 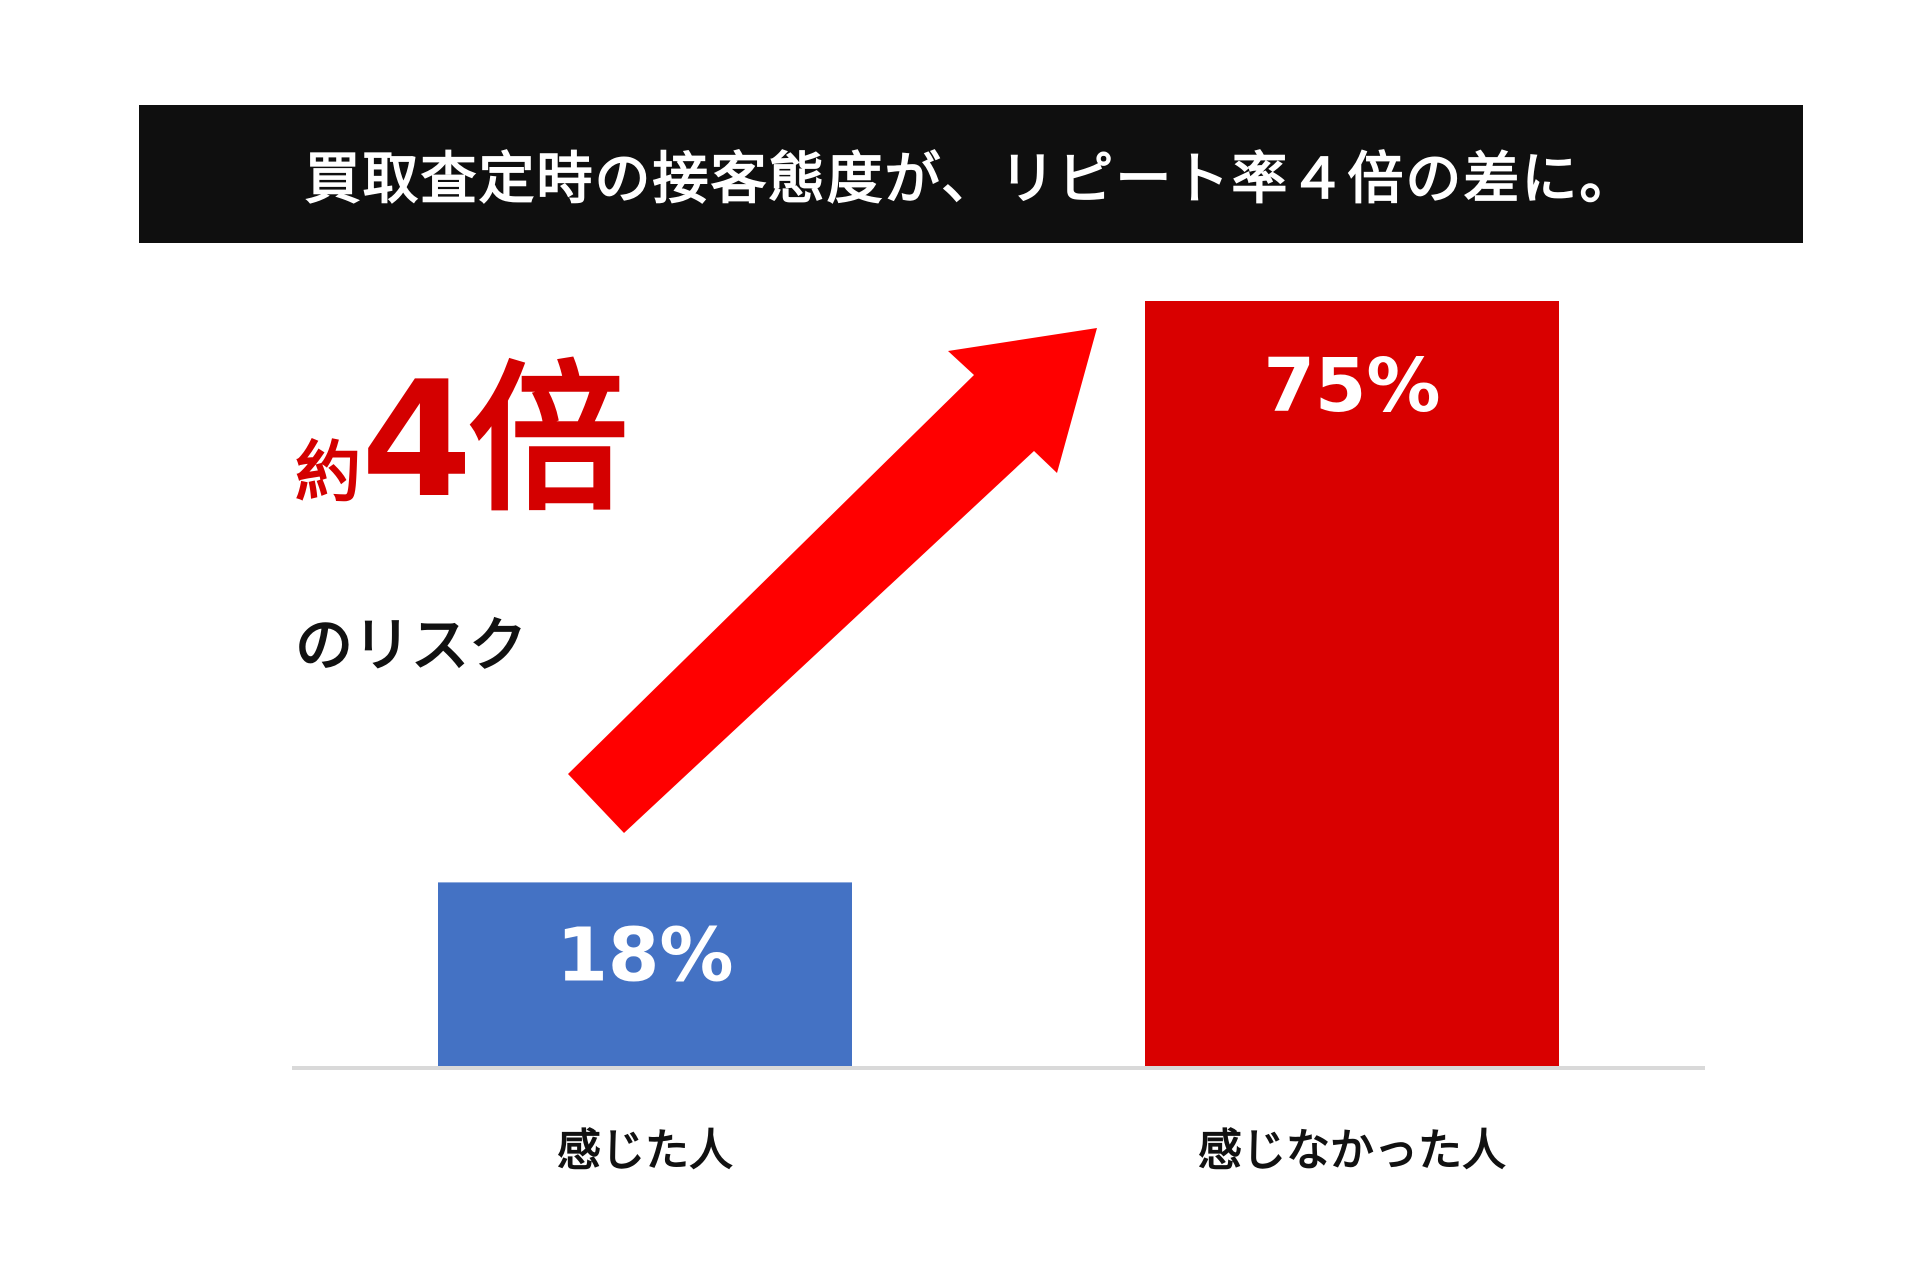 I want to click on callout-suffix: のリスク, so click(x=411, y=645).